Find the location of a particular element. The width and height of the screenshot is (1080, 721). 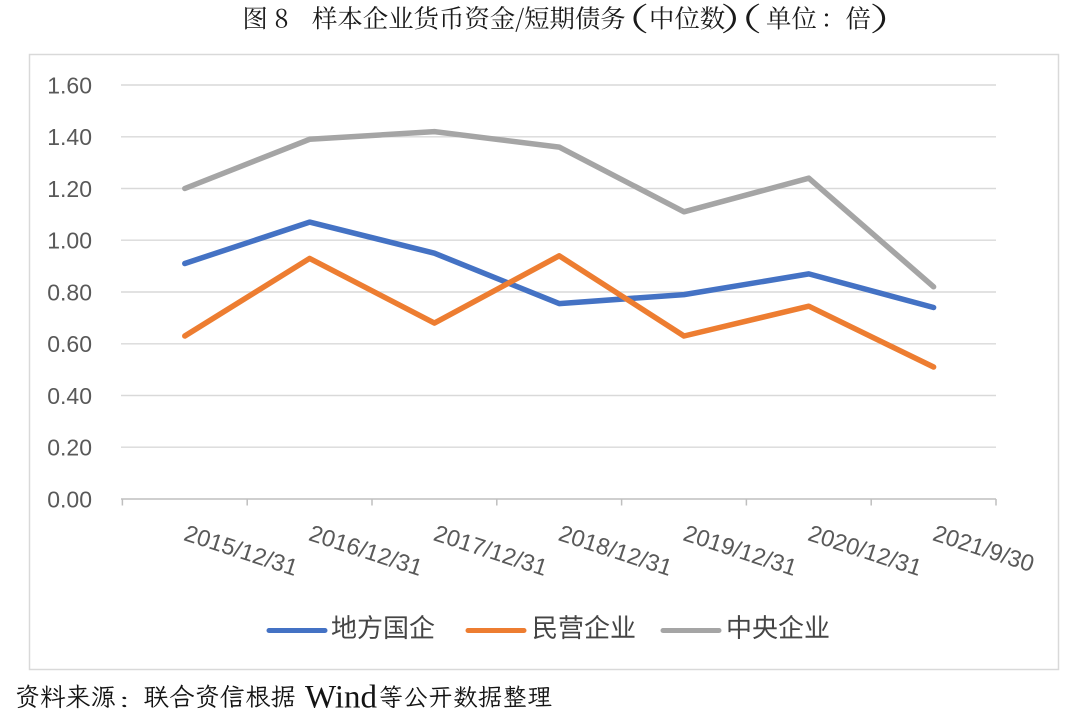

svg-text: 1.00 is located at coordinates (69, 241).